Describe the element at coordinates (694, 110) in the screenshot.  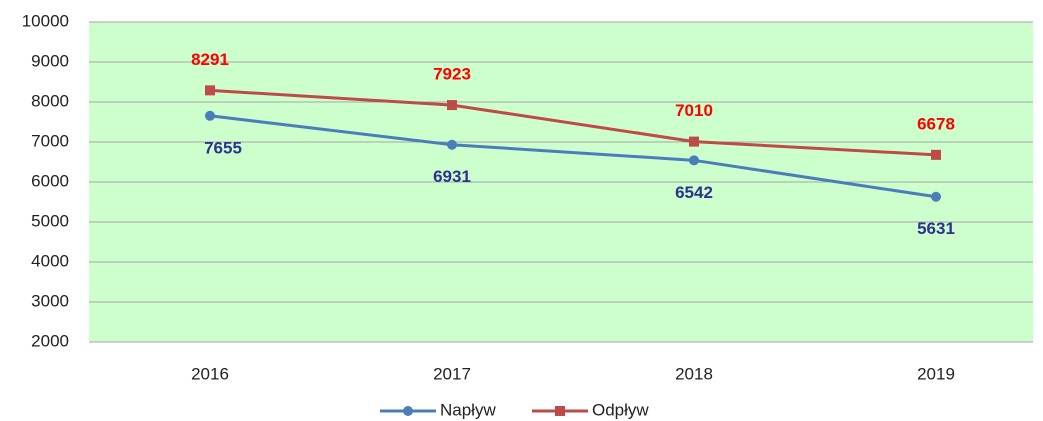
I see `data-label: 7010` at that location.